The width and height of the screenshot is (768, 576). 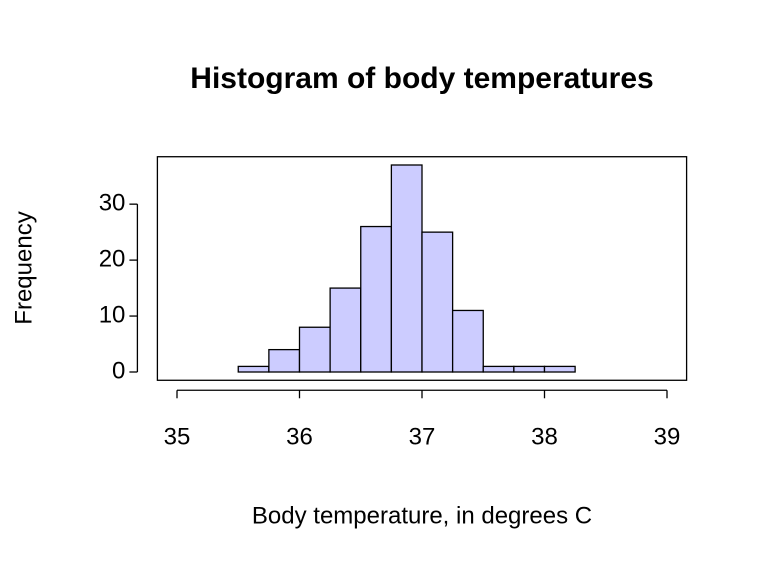 I want to click on x-tick-label: 36, so click(x=299, y=437).